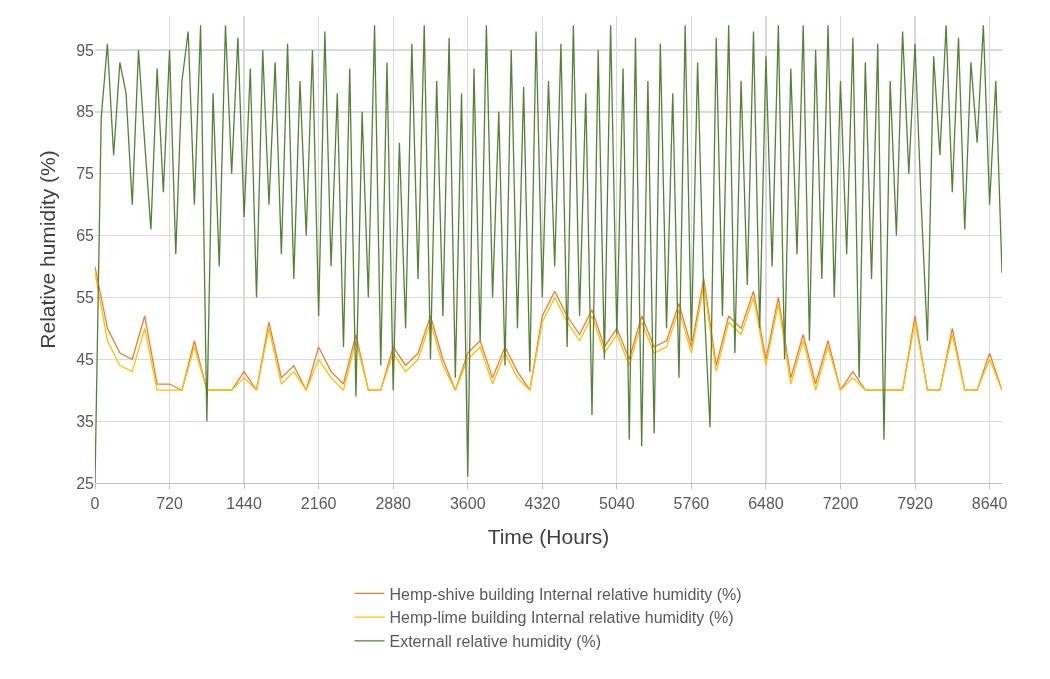  I want to click on legend-label: Hemp-shive building Internal relative humidity (%), so click(565, 594).